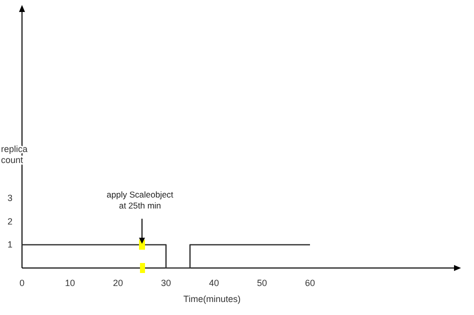 The height and width of the screenshot is (315, 474). What do you see at coordinates (310, 283) in the screenshot?
I see `x-tick-label: 60` at bounding box center [310, 283].